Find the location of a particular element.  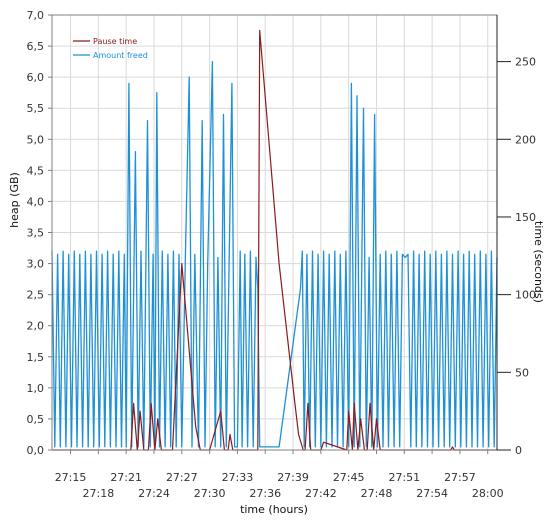

x-axis-tick-label: 27:39 is located at coordinates (293, 477).